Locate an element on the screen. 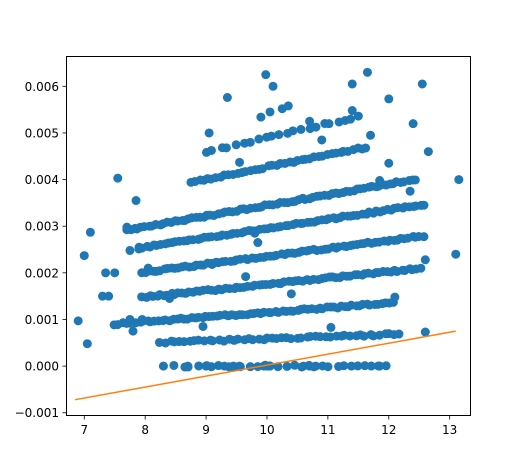  y-tick-label: 0.000 is located at coordinates (42, 367).